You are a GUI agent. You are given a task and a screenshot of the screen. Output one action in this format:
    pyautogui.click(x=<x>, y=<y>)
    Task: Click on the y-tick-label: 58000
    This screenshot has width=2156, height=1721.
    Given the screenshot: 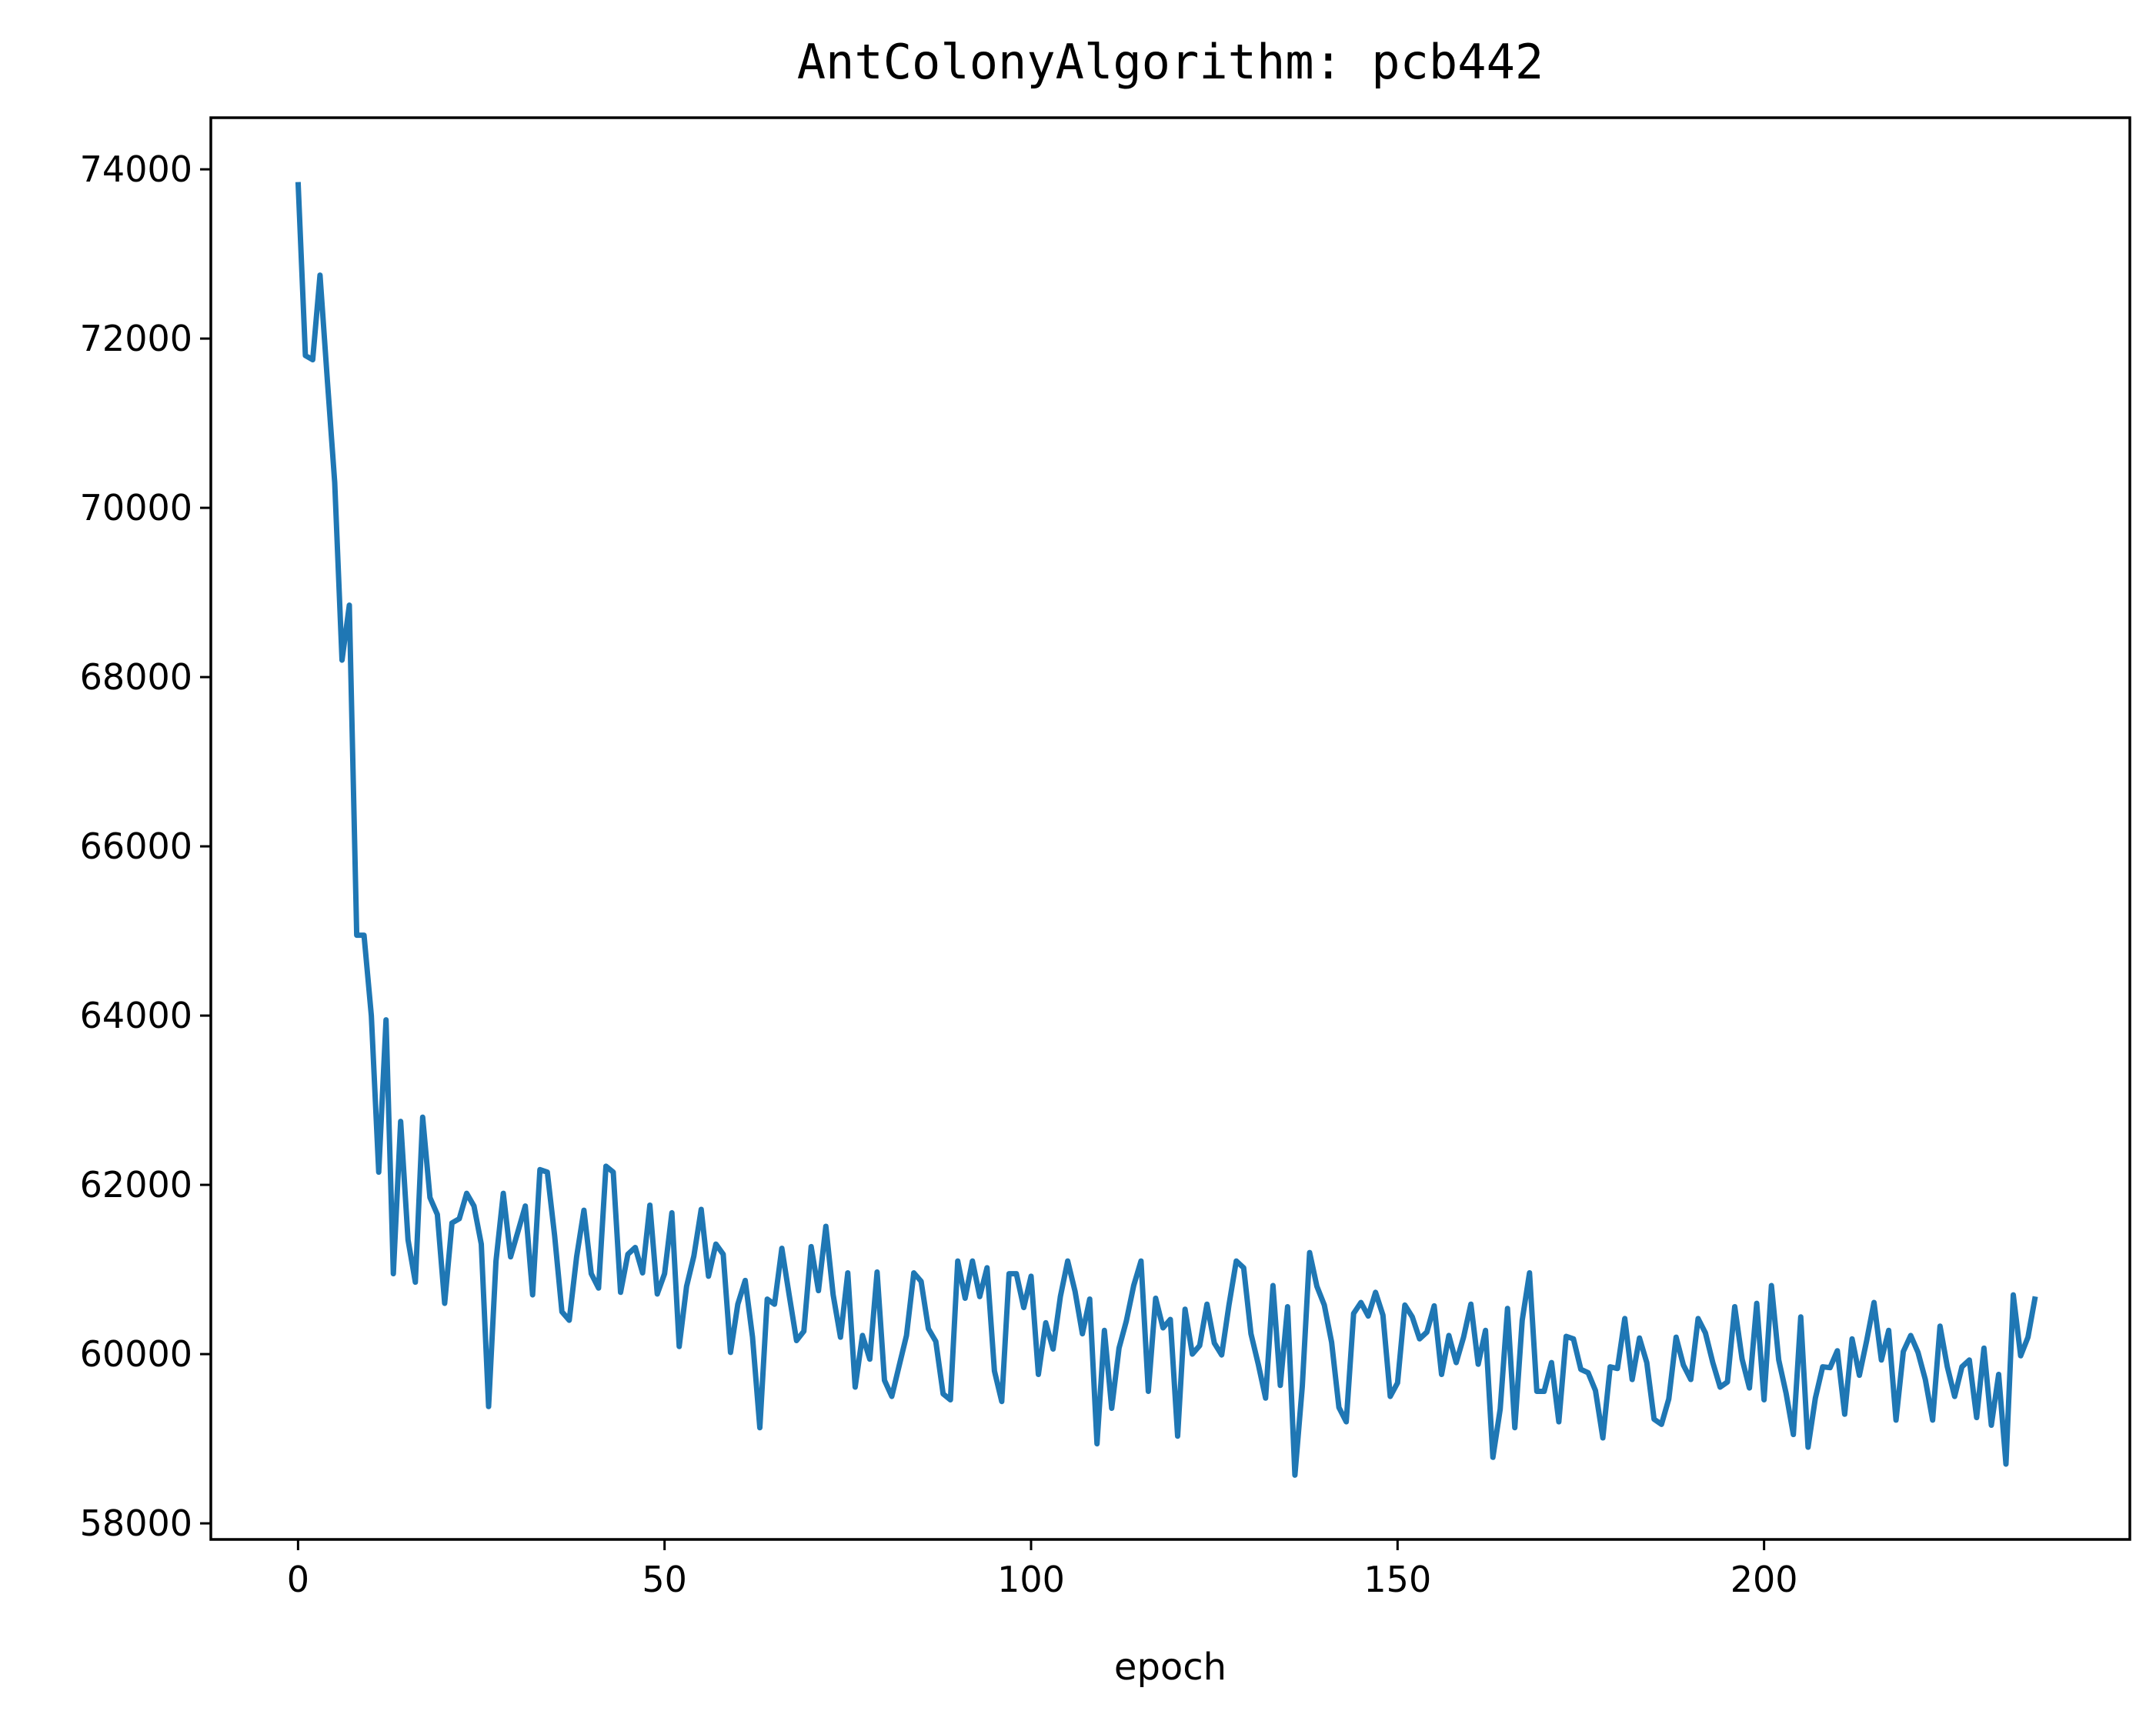 What is the action you would take?
    pyautogui.click(x=136, y=1524)
    